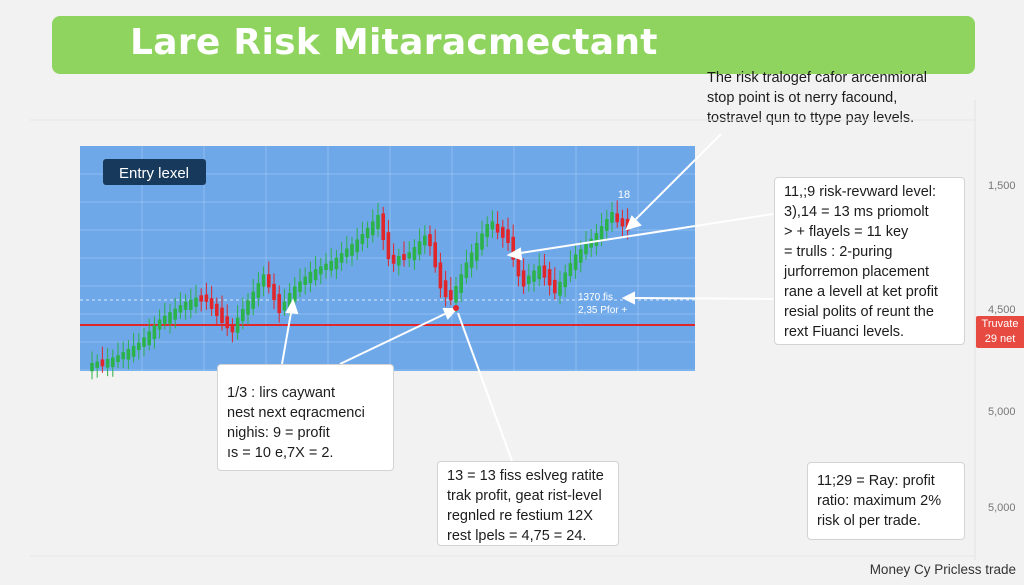 The height and width of the screenshot is (585, 1024). What do you see at coordinates (296, 413) in the screenshot?
I see `callout-line: nest next eqracmenci` at bounding box center [296, 413].